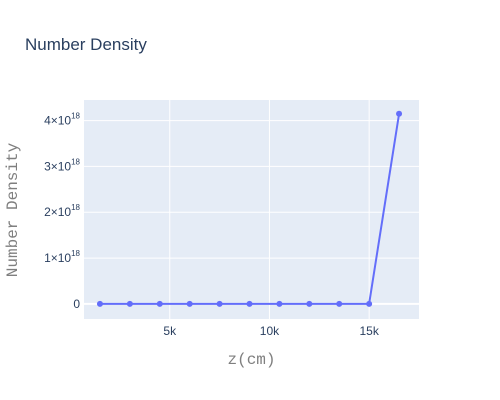 Image resolution: width=500 pixels, height=400 pixels. What do you see at coordinates (369, 331) in the screenshot?
I see `x-tick-label: 15k` at bounding box center [369, 331].